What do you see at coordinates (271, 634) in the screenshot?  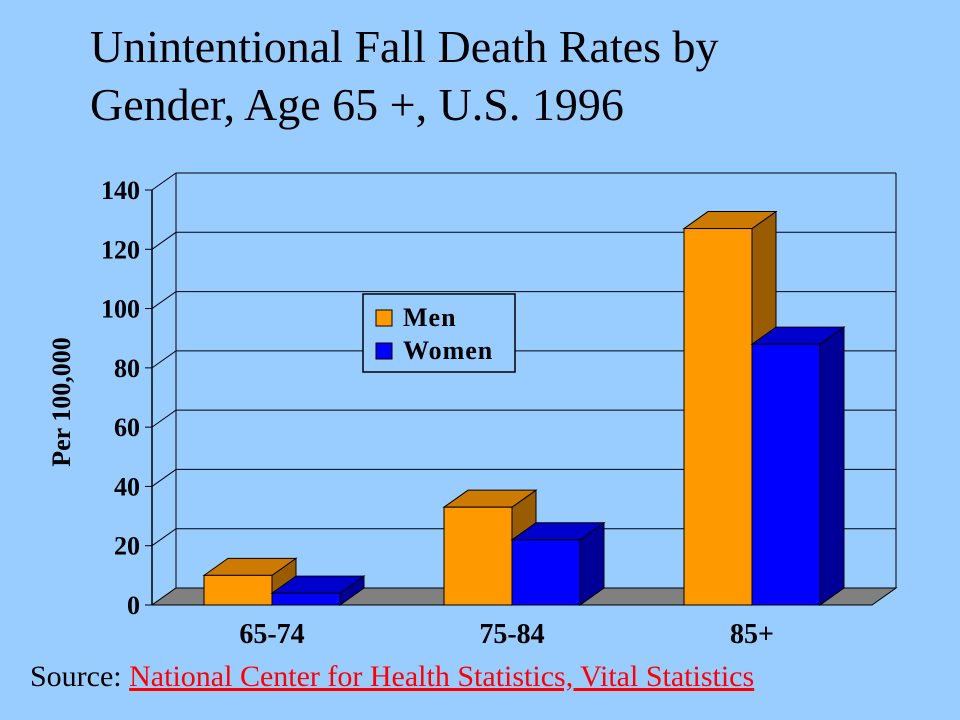 I see `x-category-label: 65-74` at bounding box center [271, 634].